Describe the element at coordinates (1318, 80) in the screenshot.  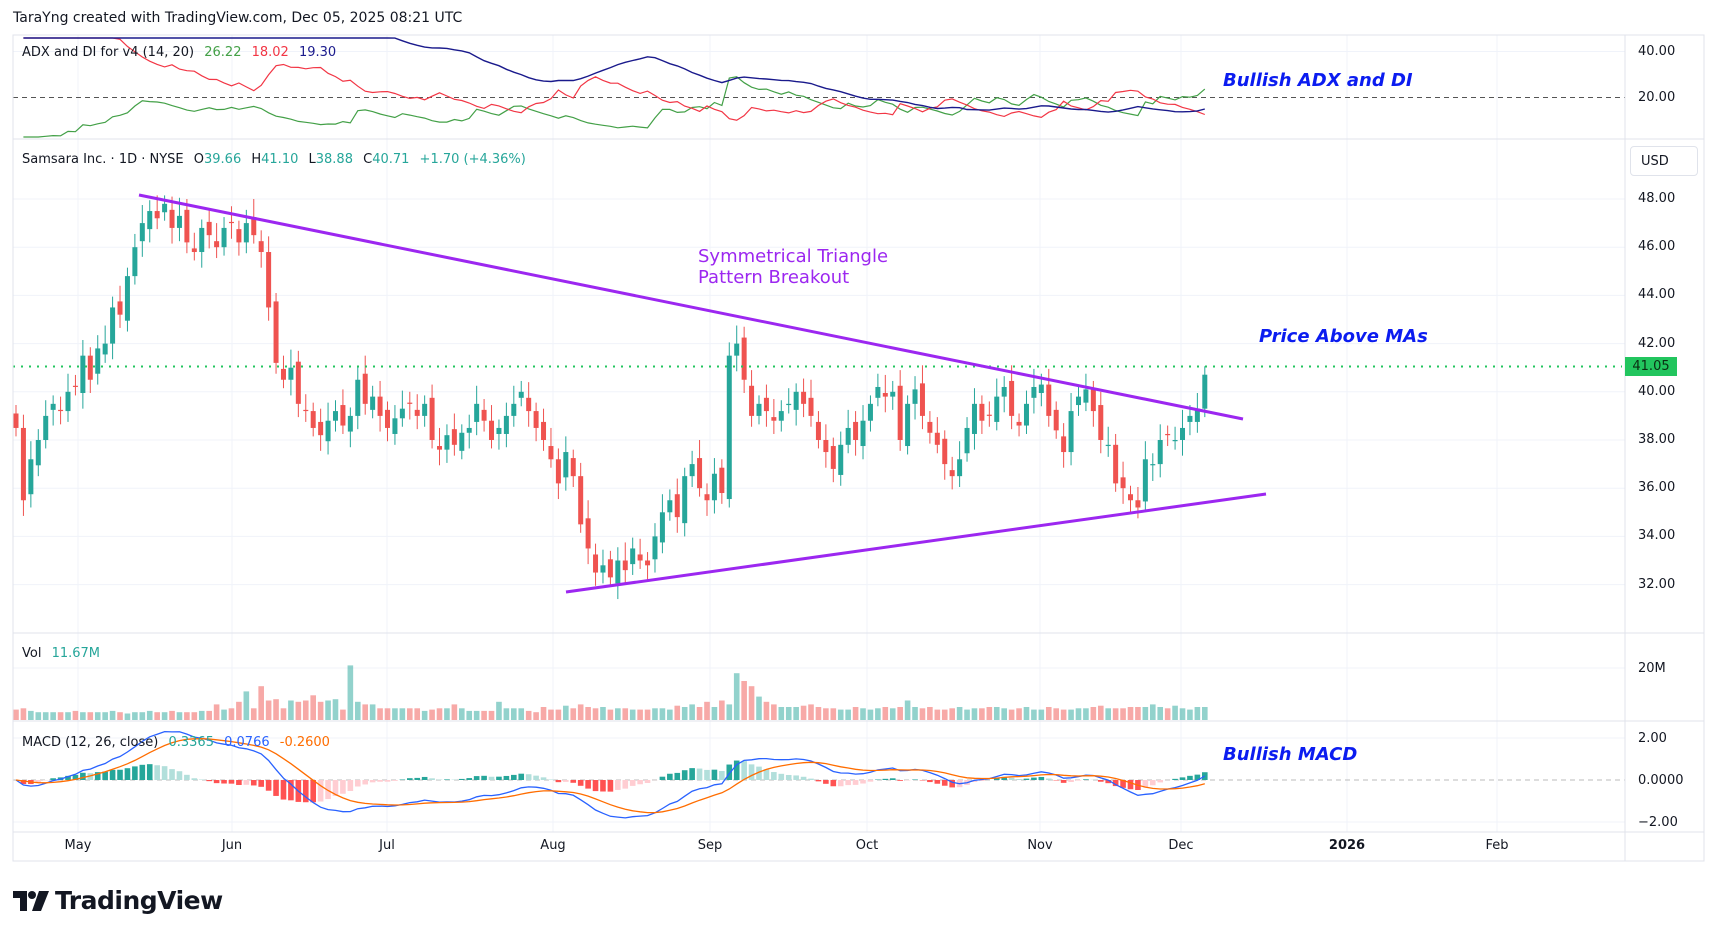
I see `annotation-bullish-adx: Bullish ADX and DI` at that location.